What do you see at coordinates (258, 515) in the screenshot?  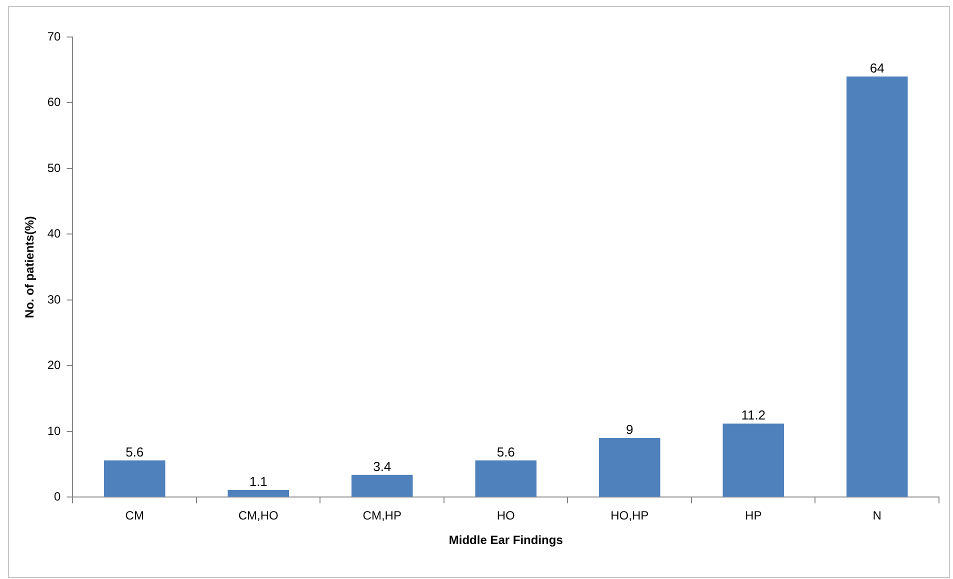 I see `x-tick-label: CM,HO` at bounding box center [258, 515].